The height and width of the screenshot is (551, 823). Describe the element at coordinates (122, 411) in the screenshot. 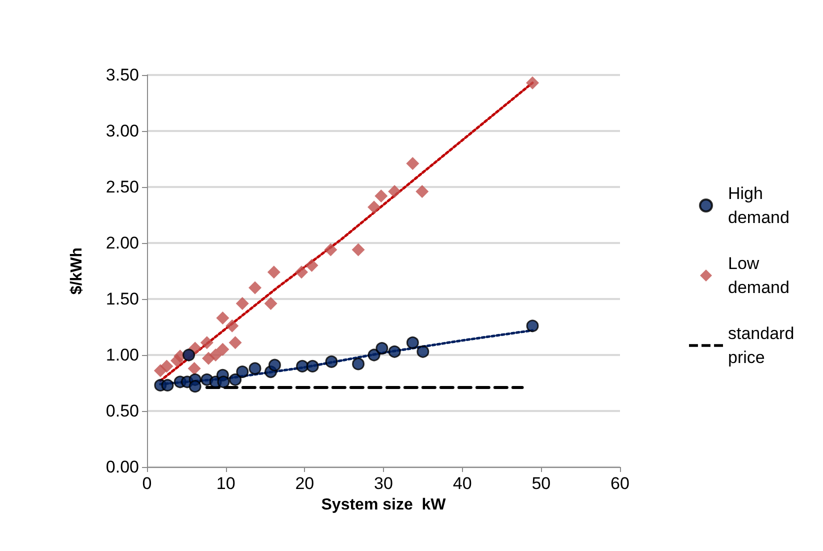

I see `y-tick-label: 0.50` at that location.